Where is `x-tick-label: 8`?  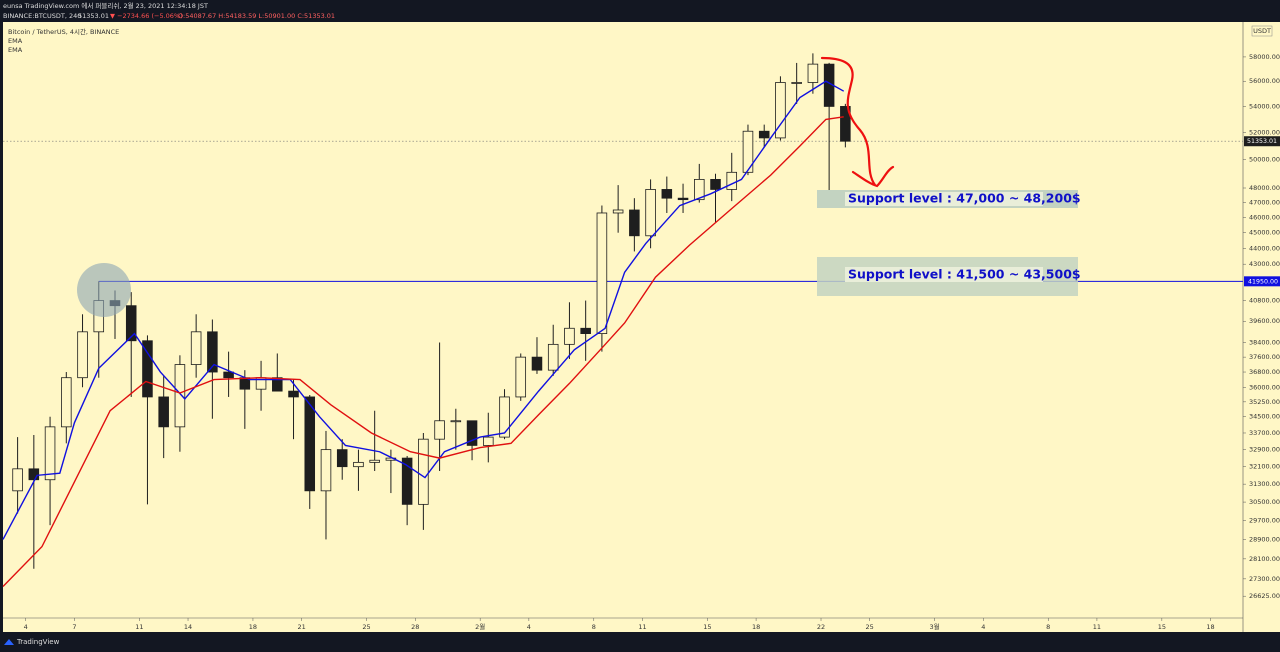
x-tick-label: 8 is located at coordinates (1048, 627).